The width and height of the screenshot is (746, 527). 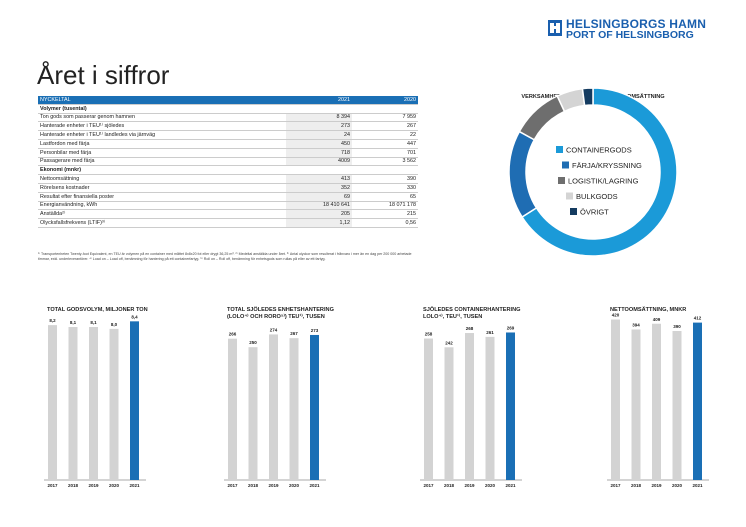 I want to click on table-cell: 267, so click(x=385, y=126).